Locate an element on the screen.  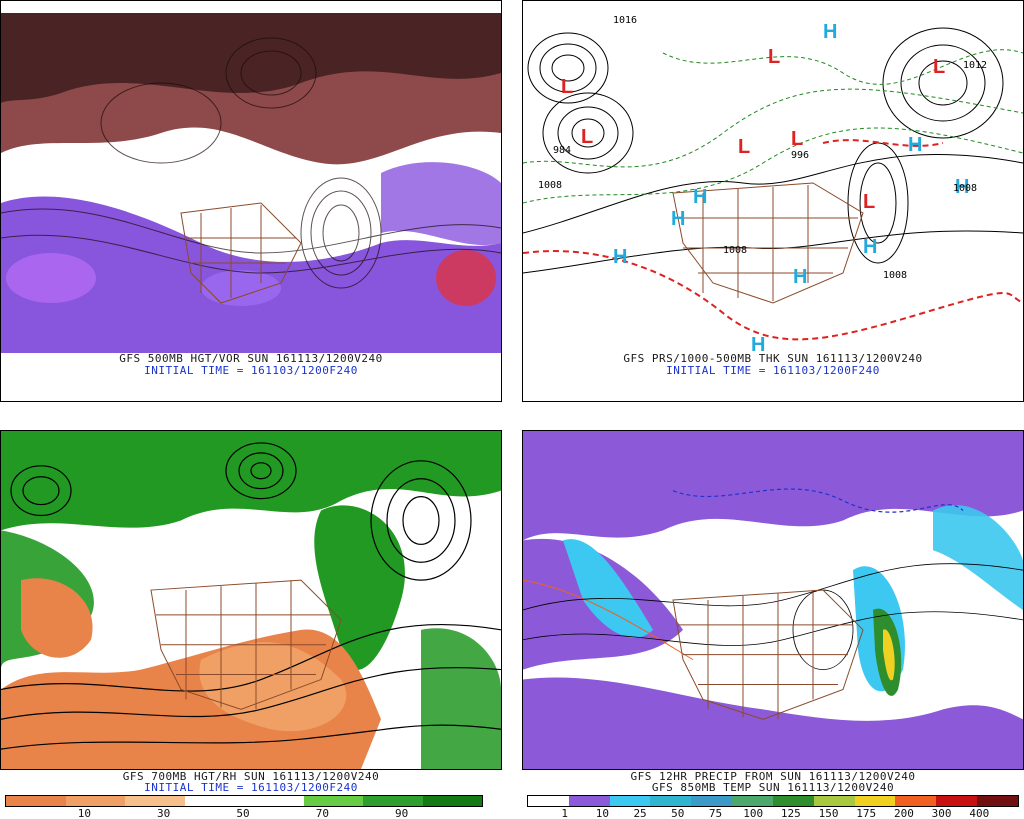
panel-title: GFS 500MB HGT/VOR SUN 161113/1200V240 is located at coordinates (251, 358).